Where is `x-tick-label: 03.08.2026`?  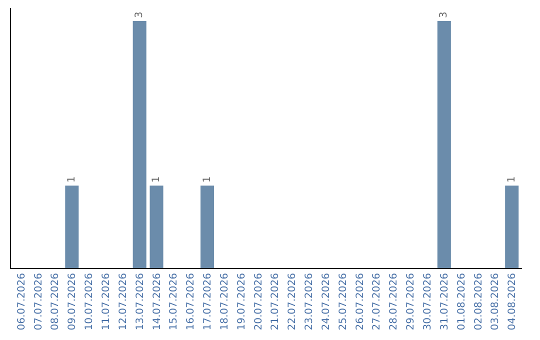 x-tick-label: 03.08.2026 is located at coordinates (496, 301).